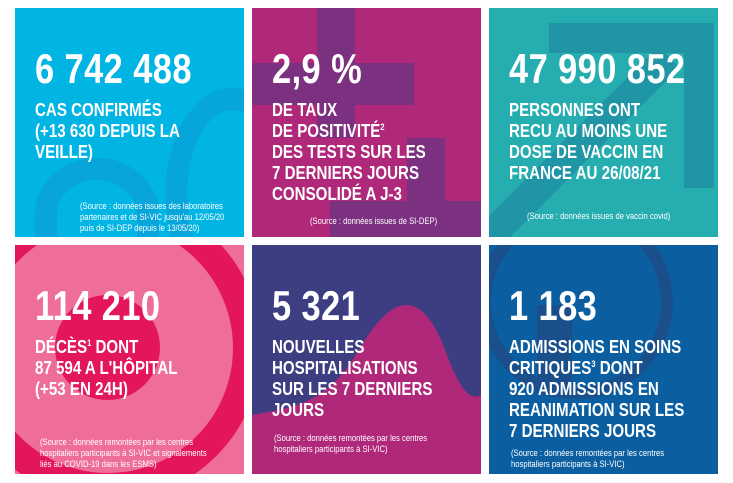 Image resolution: width=733 pixels, height=483 pixels. I want to click on decor-target-icon, so click(129, 359).